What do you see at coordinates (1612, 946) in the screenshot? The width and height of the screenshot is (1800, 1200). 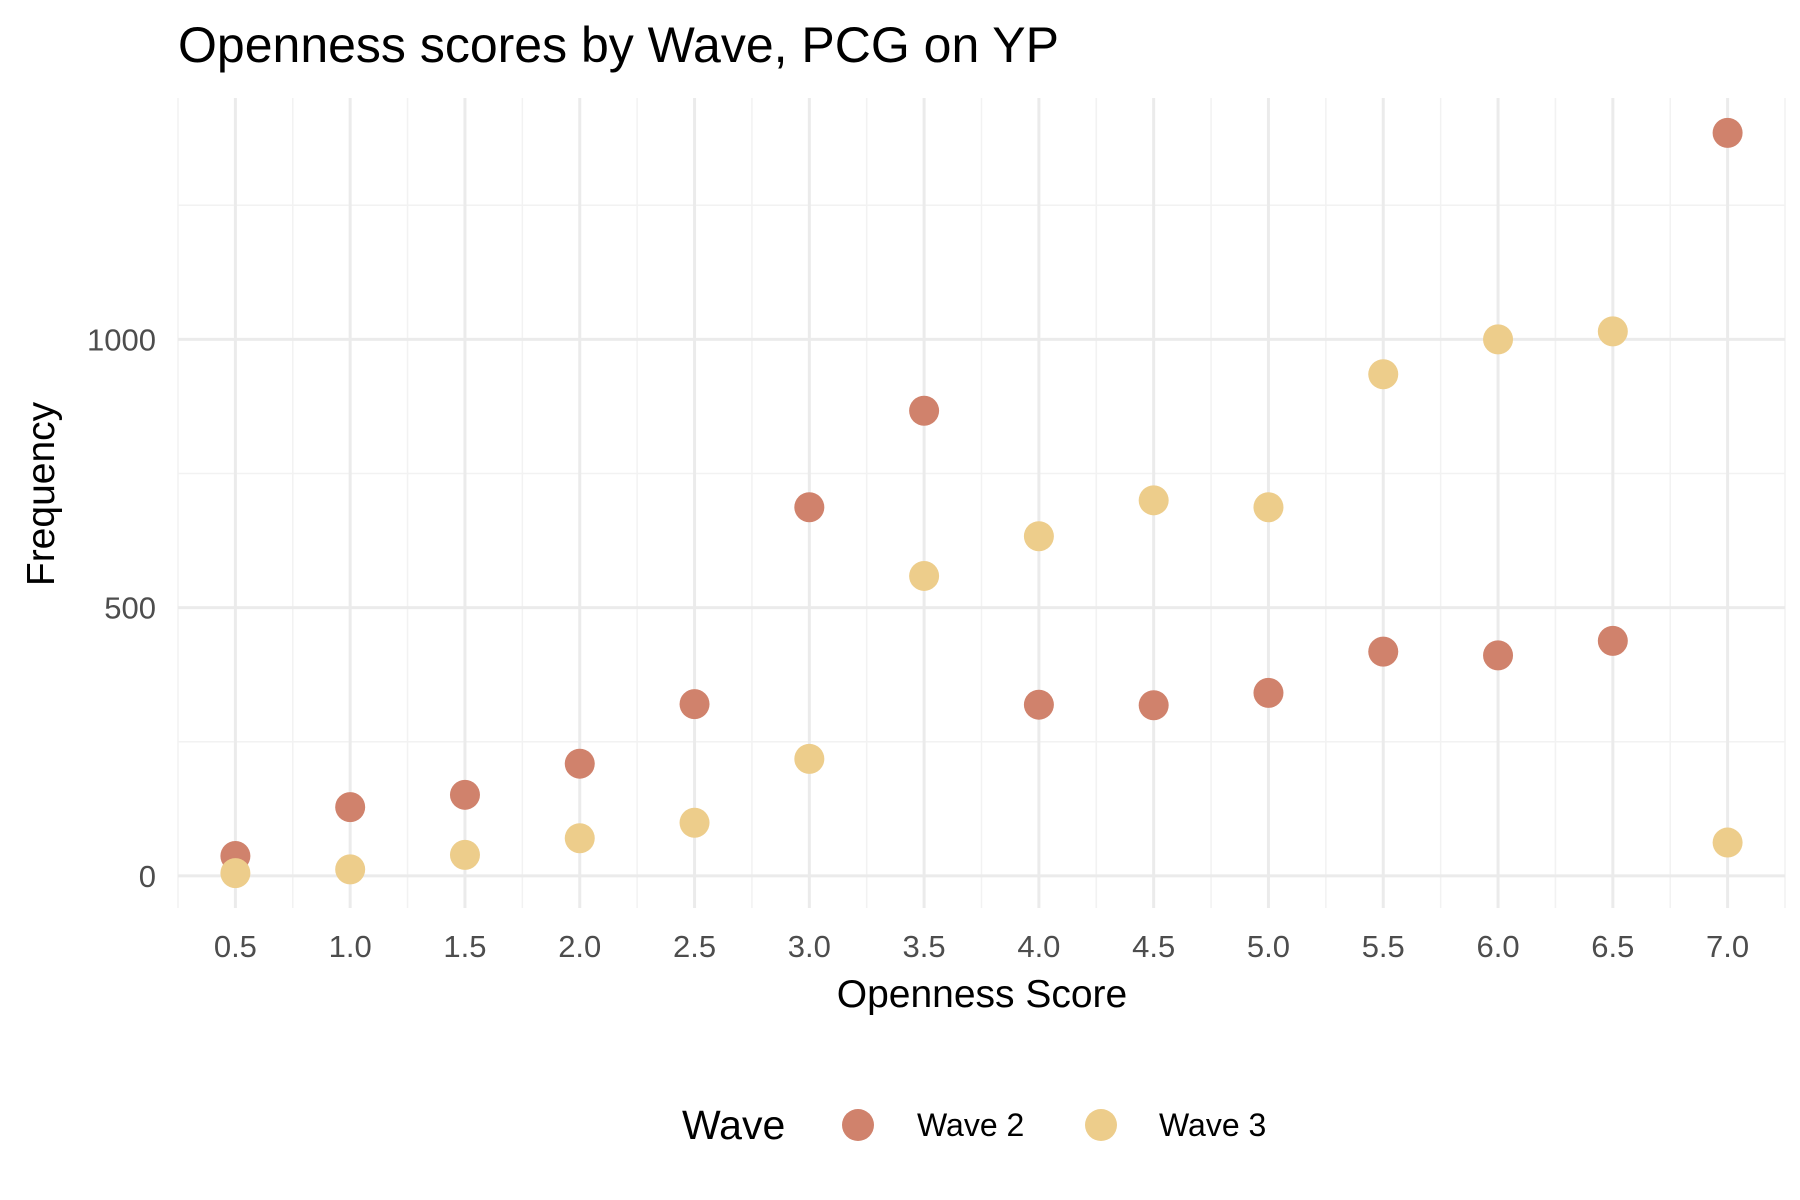 I see `x-tick-label: 6.5` at bounding box center [1612, 946].